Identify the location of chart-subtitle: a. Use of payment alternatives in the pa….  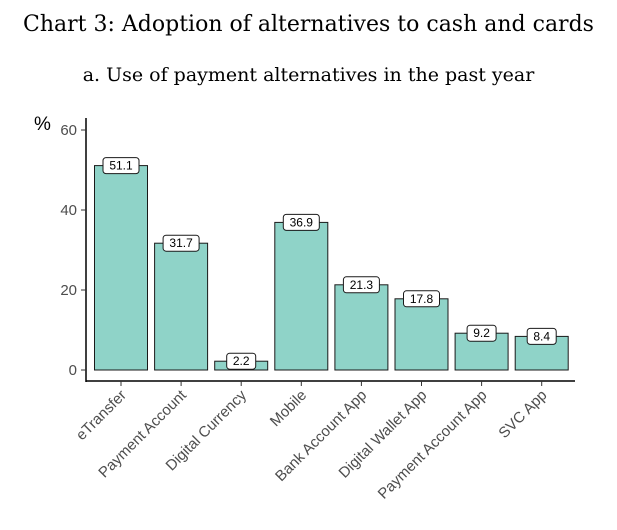
(308, 75).